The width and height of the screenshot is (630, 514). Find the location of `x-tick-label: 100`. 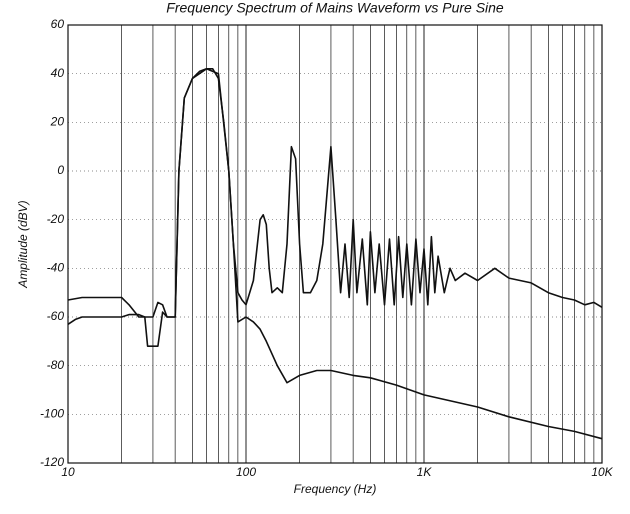

x-tick-label: 100 is located at coordinates (246, 472).